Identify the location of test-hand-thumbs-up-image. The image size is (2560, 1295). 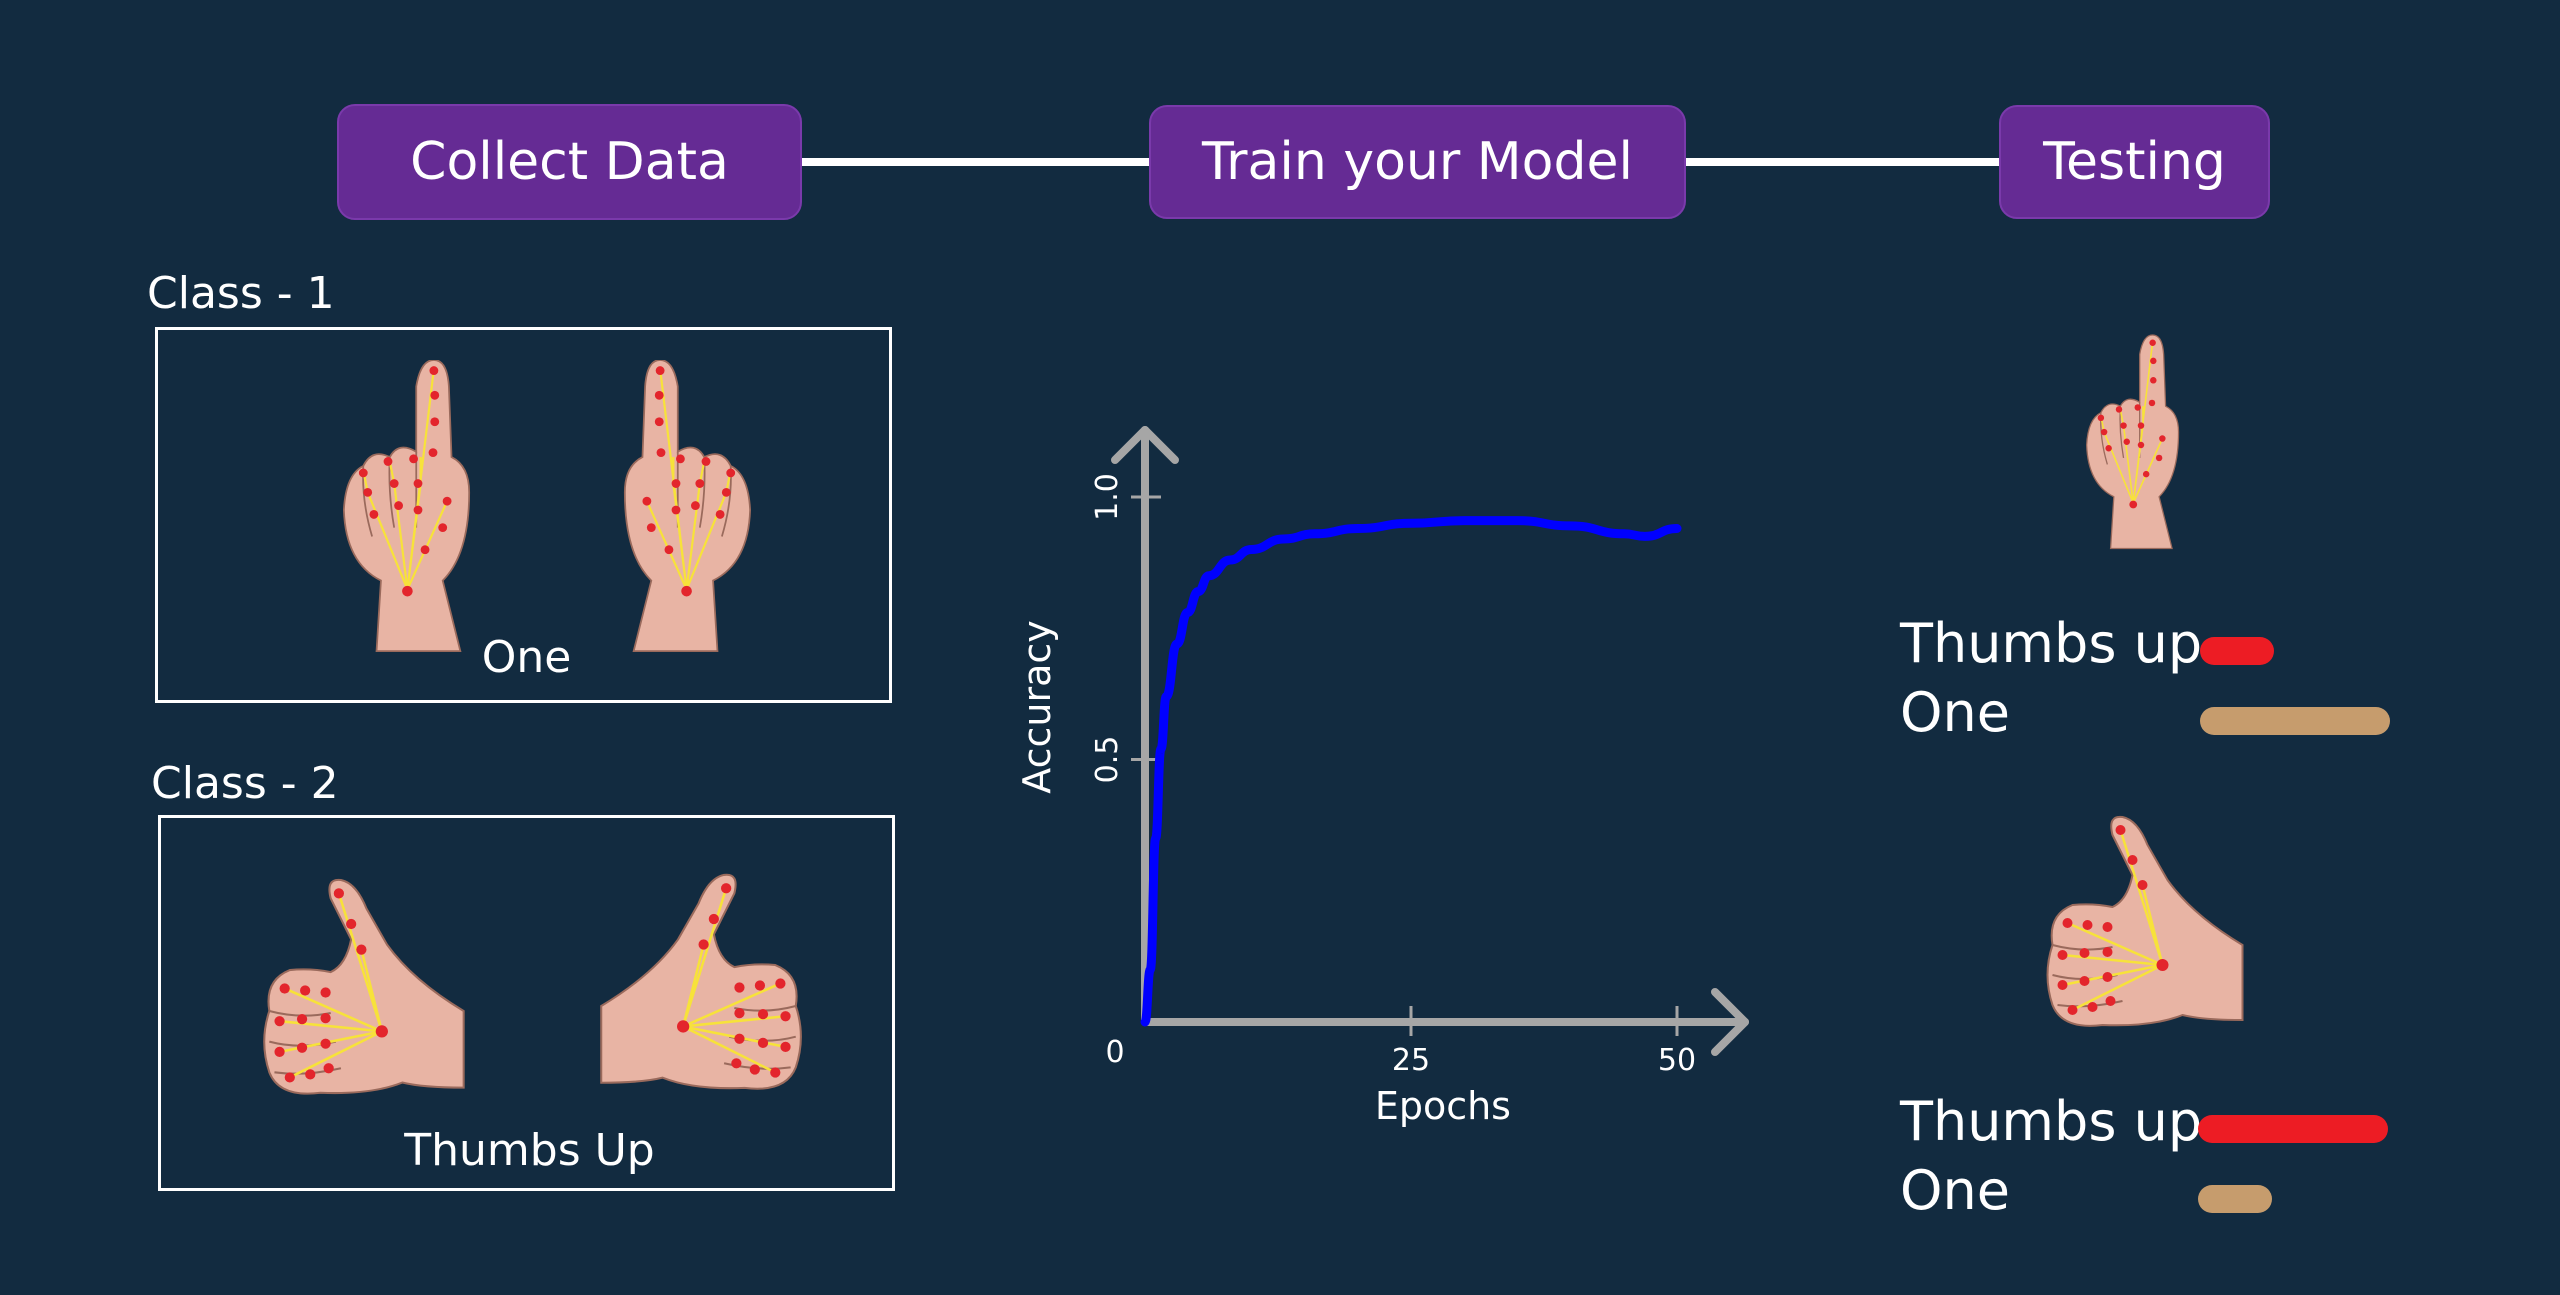
(2145, 921).